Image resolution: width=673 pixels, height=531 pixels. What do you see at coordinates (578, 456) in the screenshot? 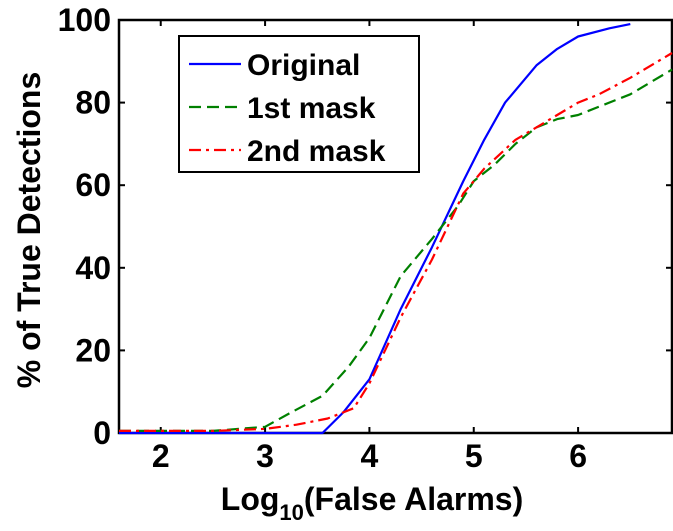
I see `x-tick-label: 6` at bounding box center [578, 456].